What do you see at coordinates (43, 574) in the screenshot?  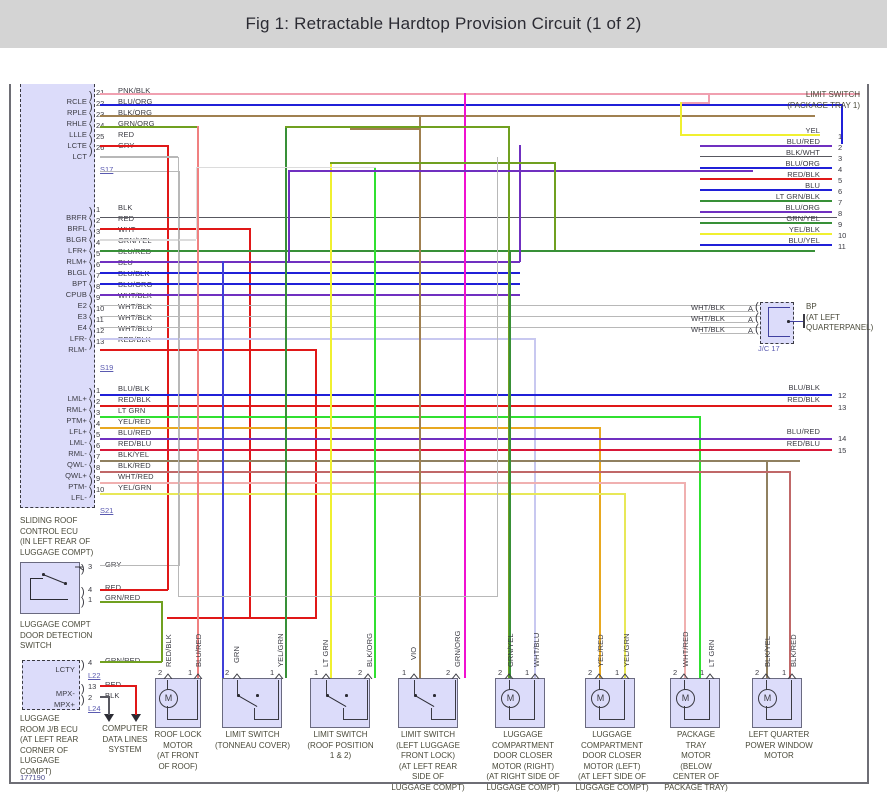 I see `switch-contact-dot` at bounding box center [43, 574].